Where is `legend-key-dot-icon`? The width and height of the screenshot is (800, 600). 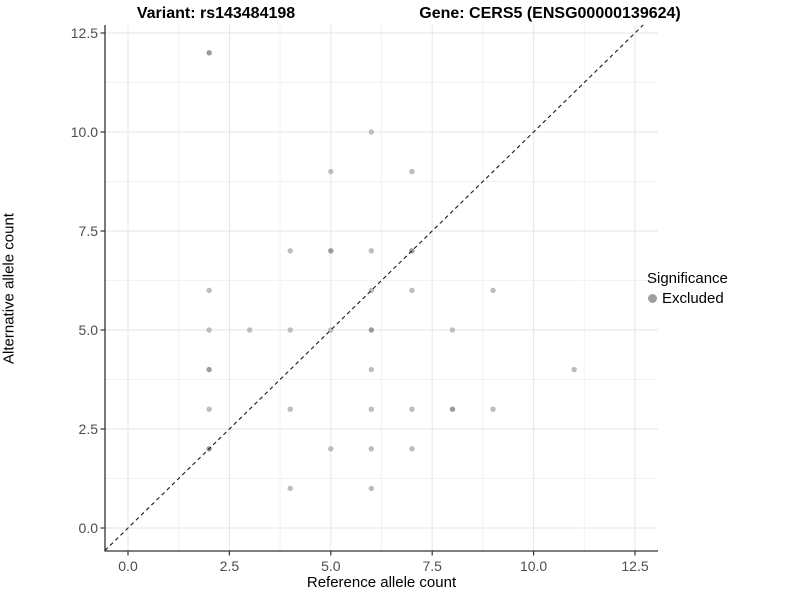
legend-key-dot-icon is located at coordinates (652, 298).